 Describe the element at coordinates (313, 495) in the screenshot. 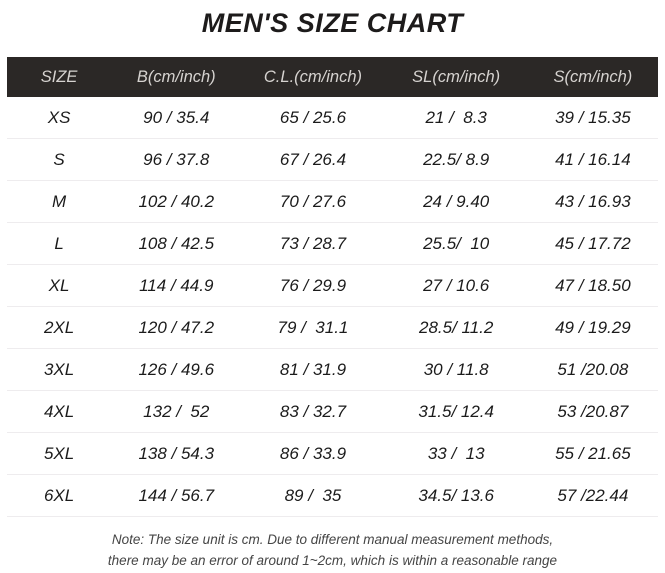

I see `cell-cl: 89 / 35` at that location.